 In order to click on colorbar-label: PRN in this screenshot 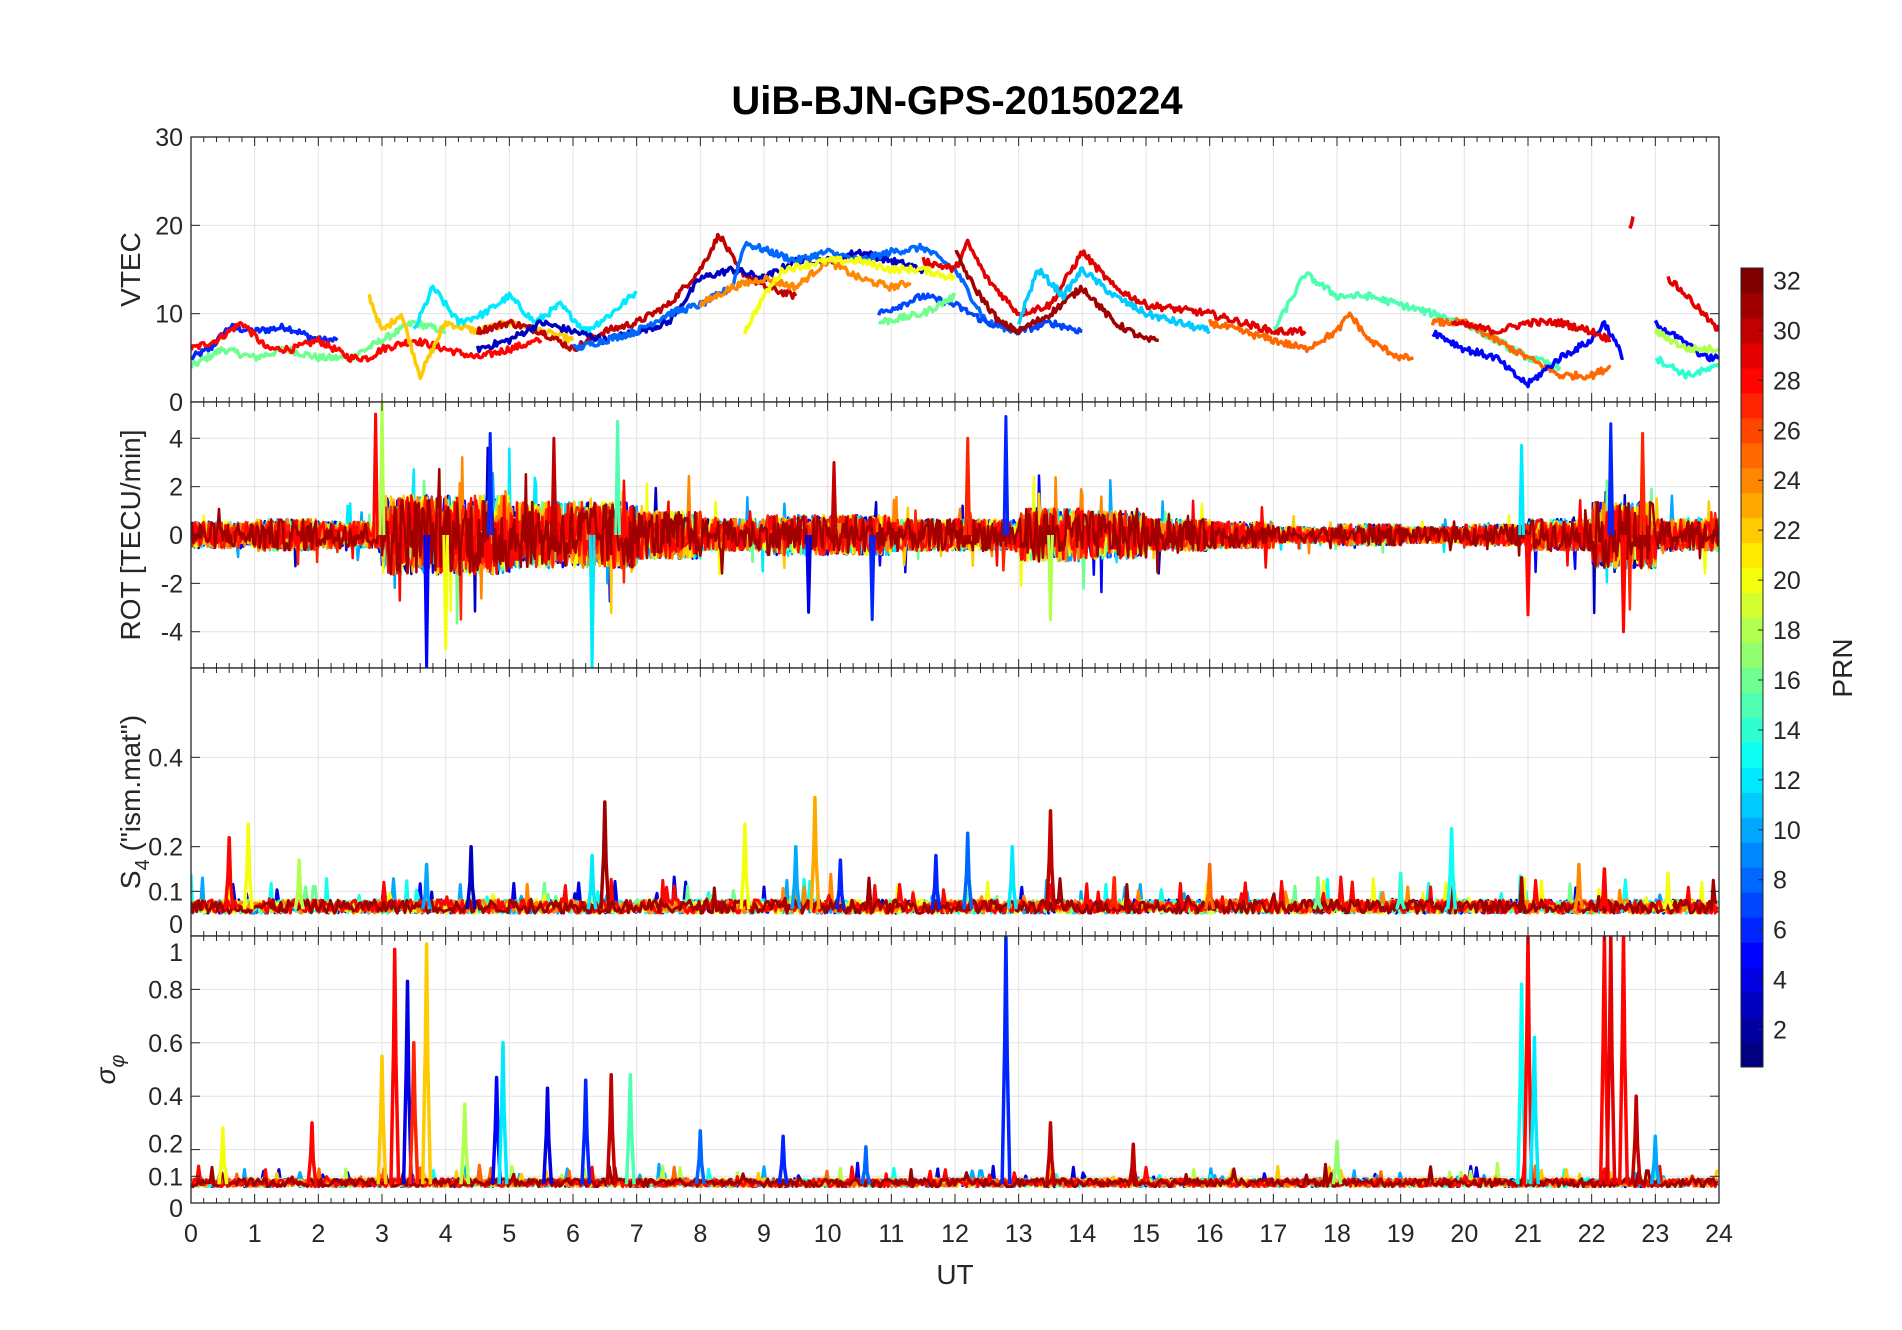, I will do `click(1842, 667)`.